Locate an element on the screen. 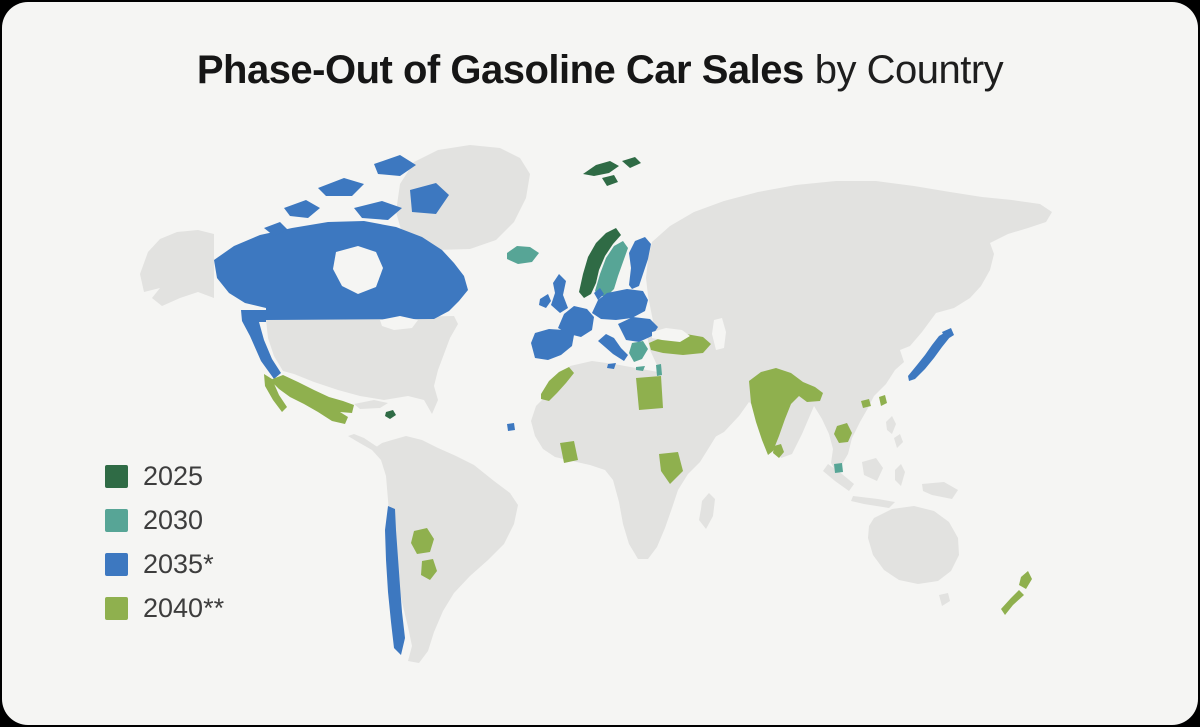  region-kenya is located at coordinates (671, 468).